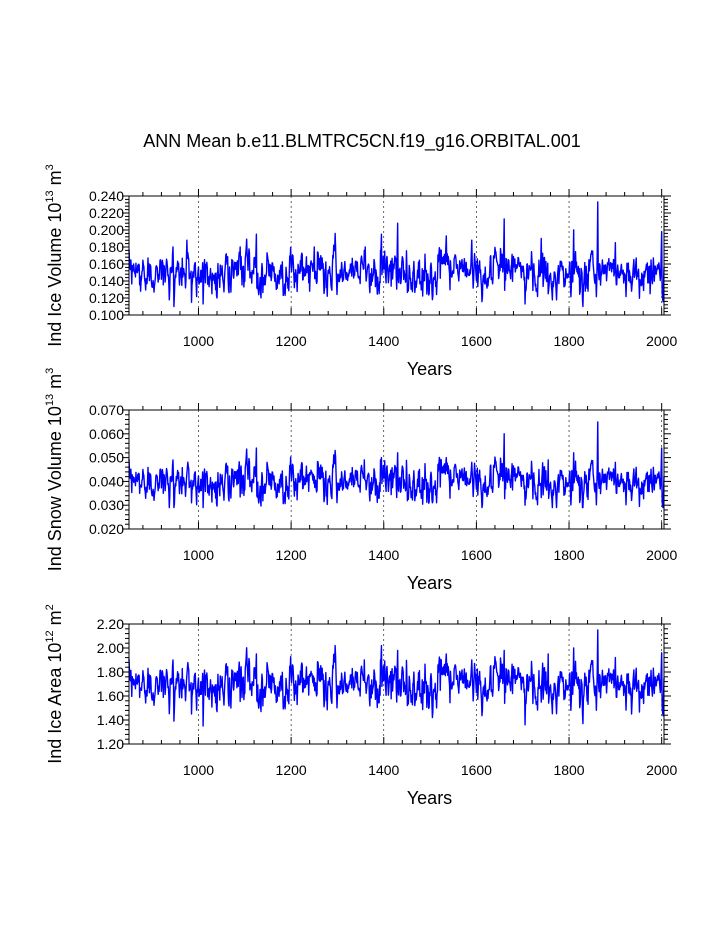  What do you see at coordinates (110, 720) in the screenshot?
I see `y-tick-label: 1.40` at bounding box center [110, 720].